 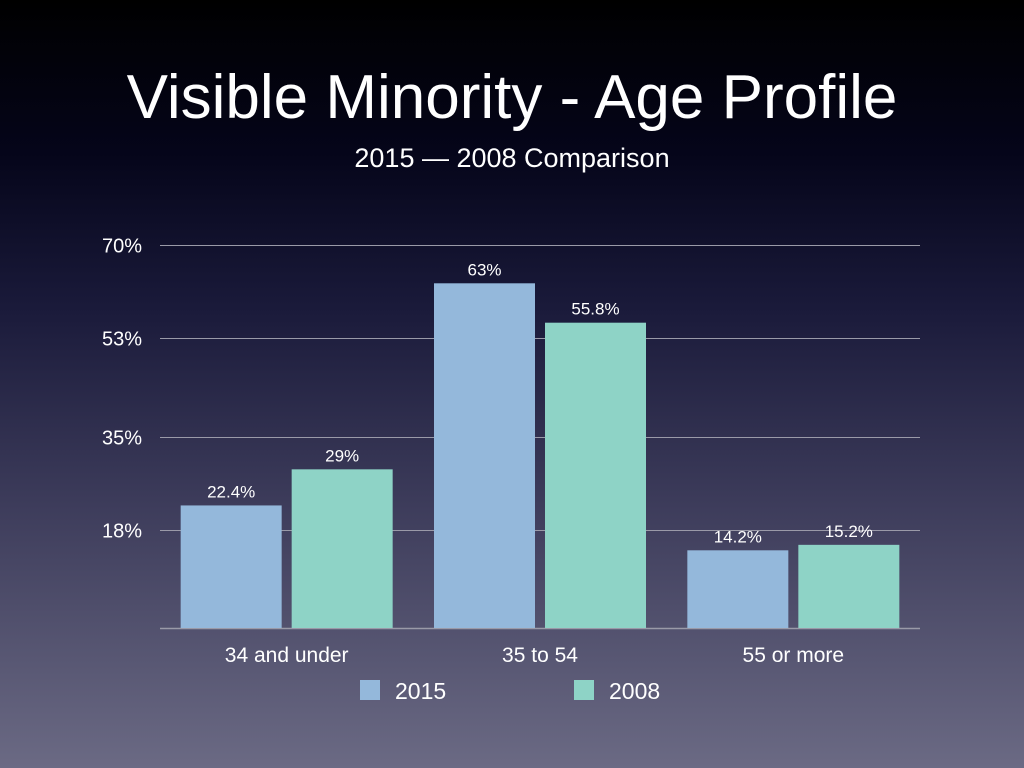 What do you see at coordinates (122, 389) in the screenshot?
I see `y-axis-ticks: 18% 35% 53% 70%` at bounding box center [122, 389].